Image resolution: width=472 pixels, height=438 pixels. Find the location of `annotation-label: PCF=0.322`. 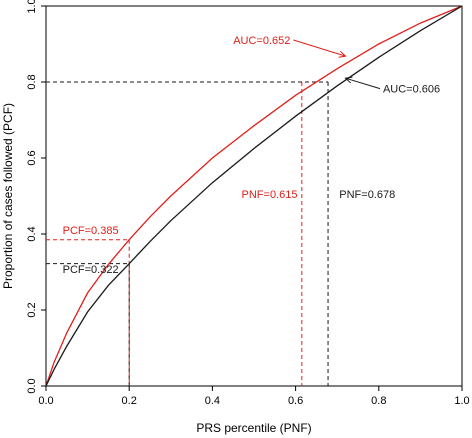

annotation-label: PCF=0.322 is located at coordinates (91, 270).